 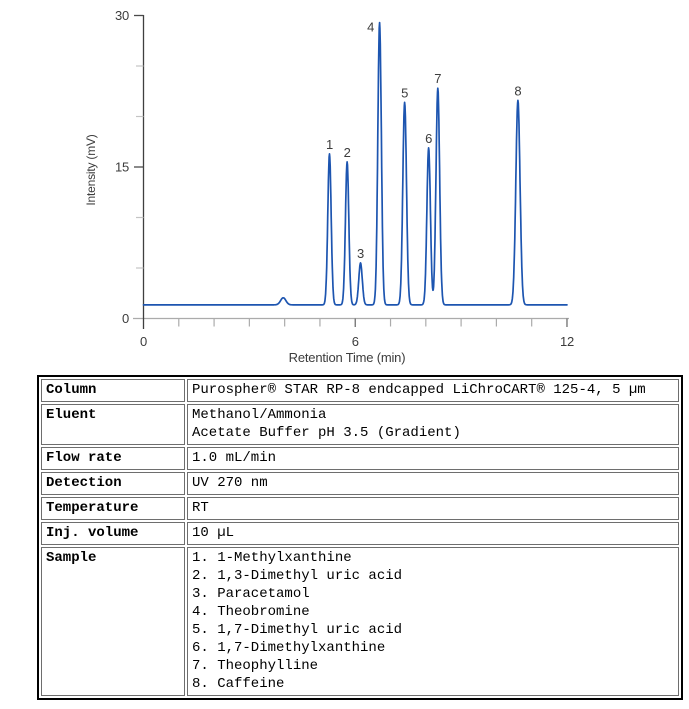 I want to click on peak-label: 5, so click(x=404, y=92).